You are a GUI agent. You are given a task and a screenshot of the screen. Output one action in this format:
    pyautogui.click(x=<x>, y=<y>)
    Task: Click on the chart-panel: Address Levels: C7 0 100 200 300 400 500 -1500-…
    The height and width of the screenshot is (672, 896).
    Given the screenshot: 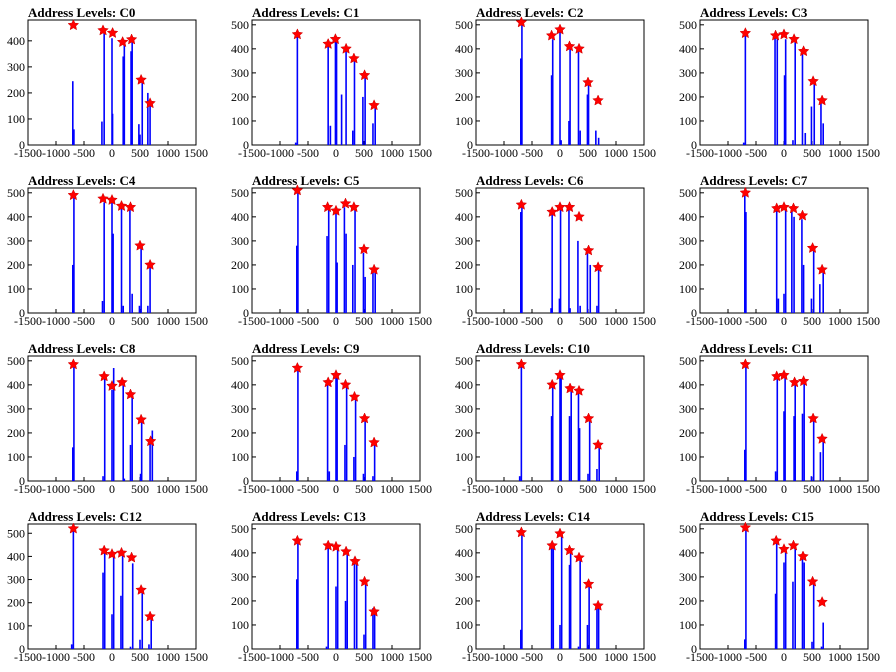 What is the action you would take?
    pyautogui.click(x=784, y=252)
    